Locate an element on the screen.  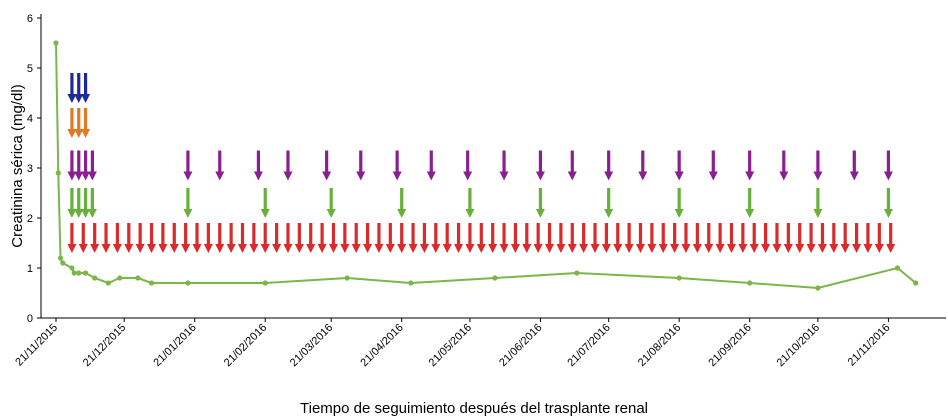
x-tick-label: 21/06/2016 is located at coordinates (520, 345).